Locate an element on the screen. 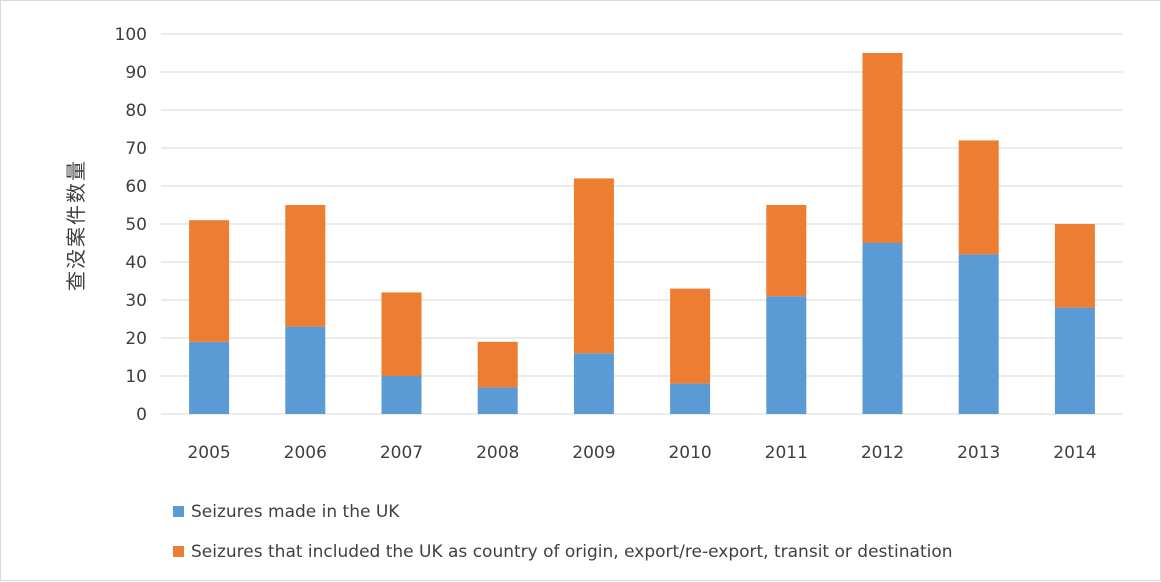 The height and width of the screenshot is (582, 1161). bar-uk-seizures-2010 is located at coordinates (690, 398).